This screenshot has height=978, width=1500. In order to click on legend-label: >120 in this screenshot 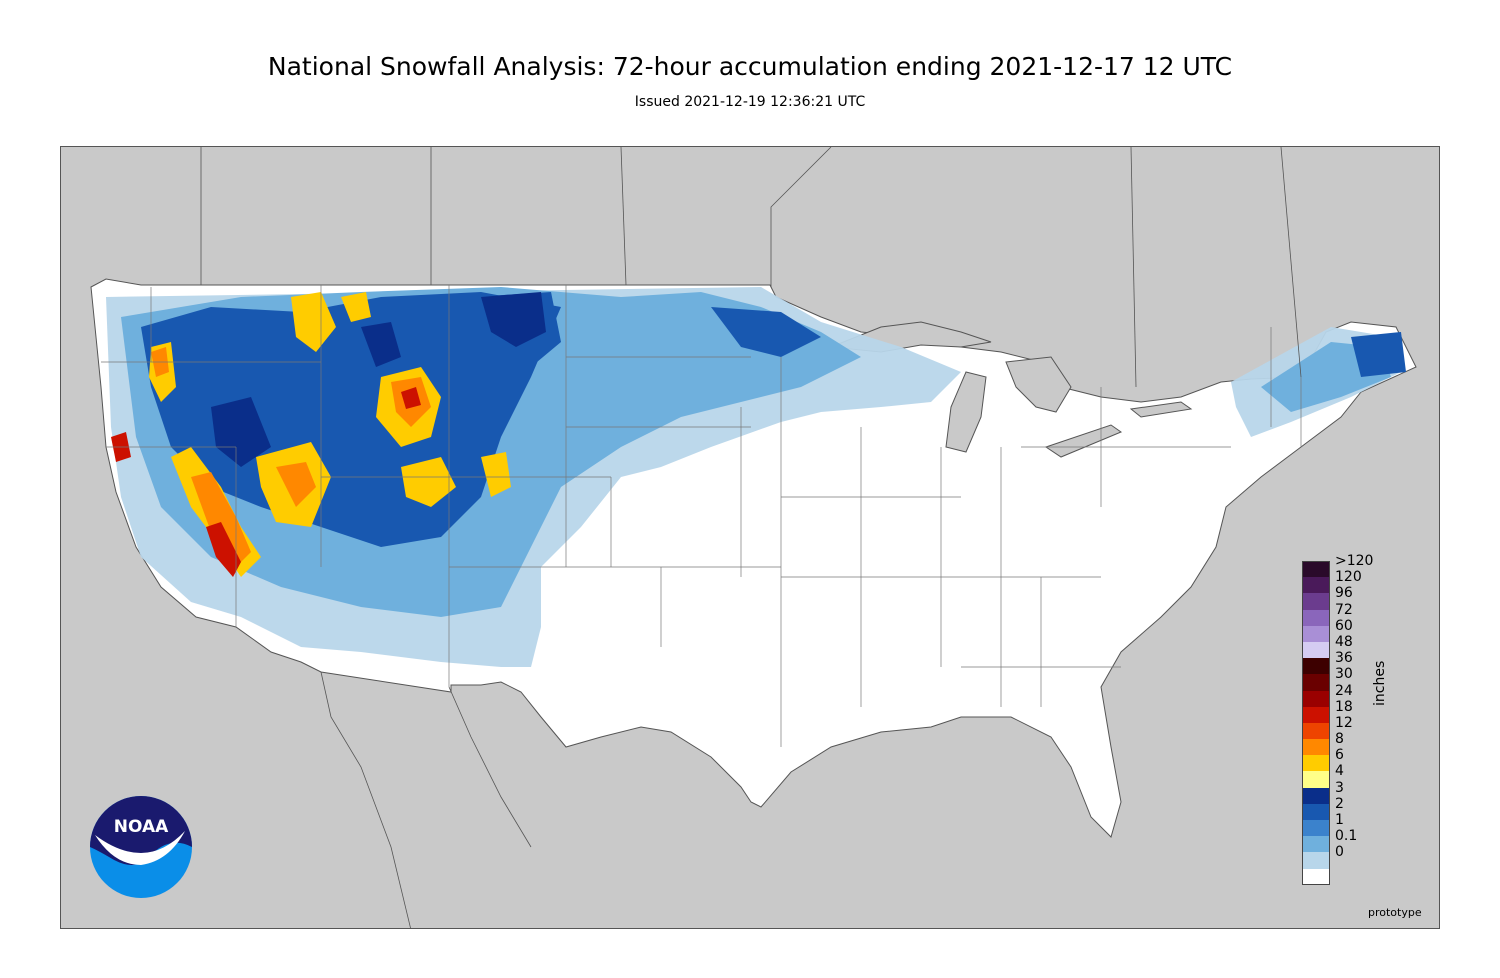, I will do `click(1354, 561)`.